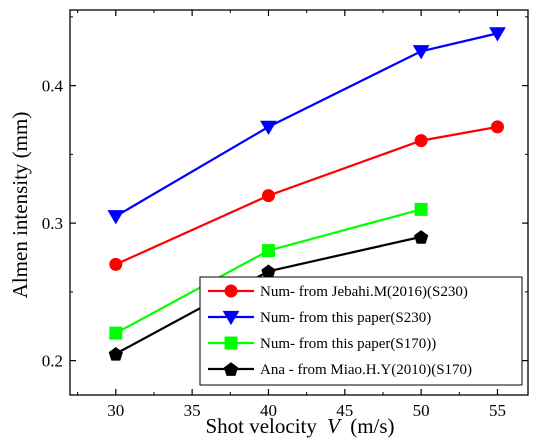 The image size is (550, 442). Describe the element at coordinates (364, 292) in the screenshot. I see `legend-label: Num- from Jebahi.M(2016)(S230)` at that location.